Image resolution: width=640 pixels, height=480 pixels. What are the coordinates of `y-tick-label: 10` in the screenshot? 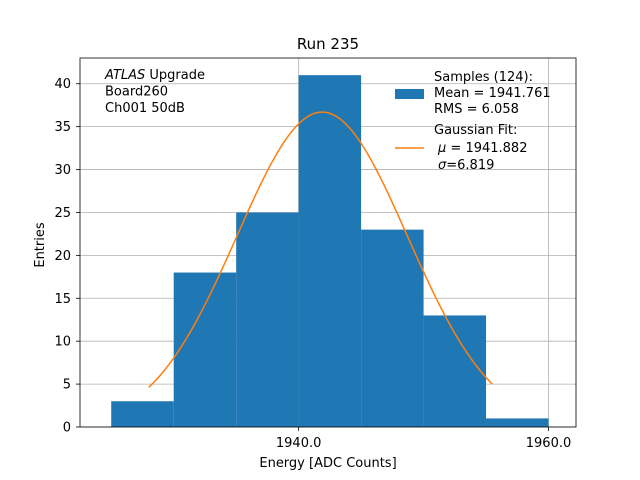 It's located at (62, 342).